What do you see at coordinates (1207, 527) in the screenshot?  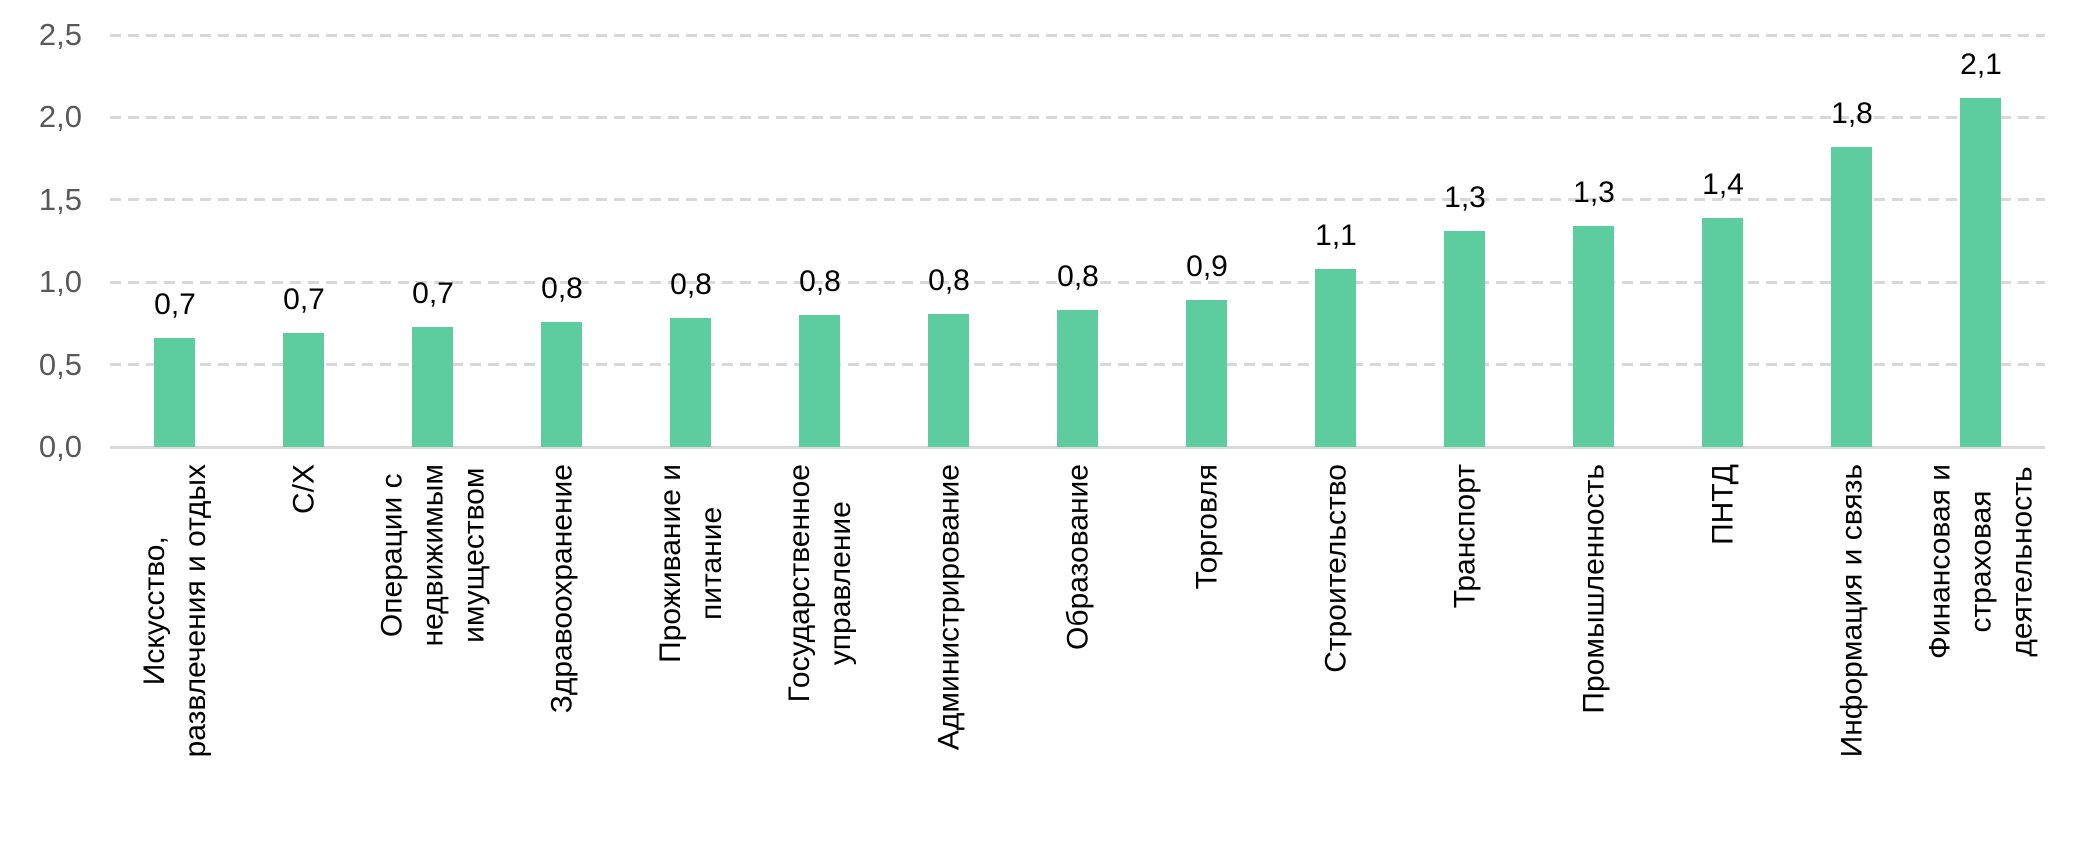 I see `x-axis-category-label: Торговля` at bounding box center [1207, 527].